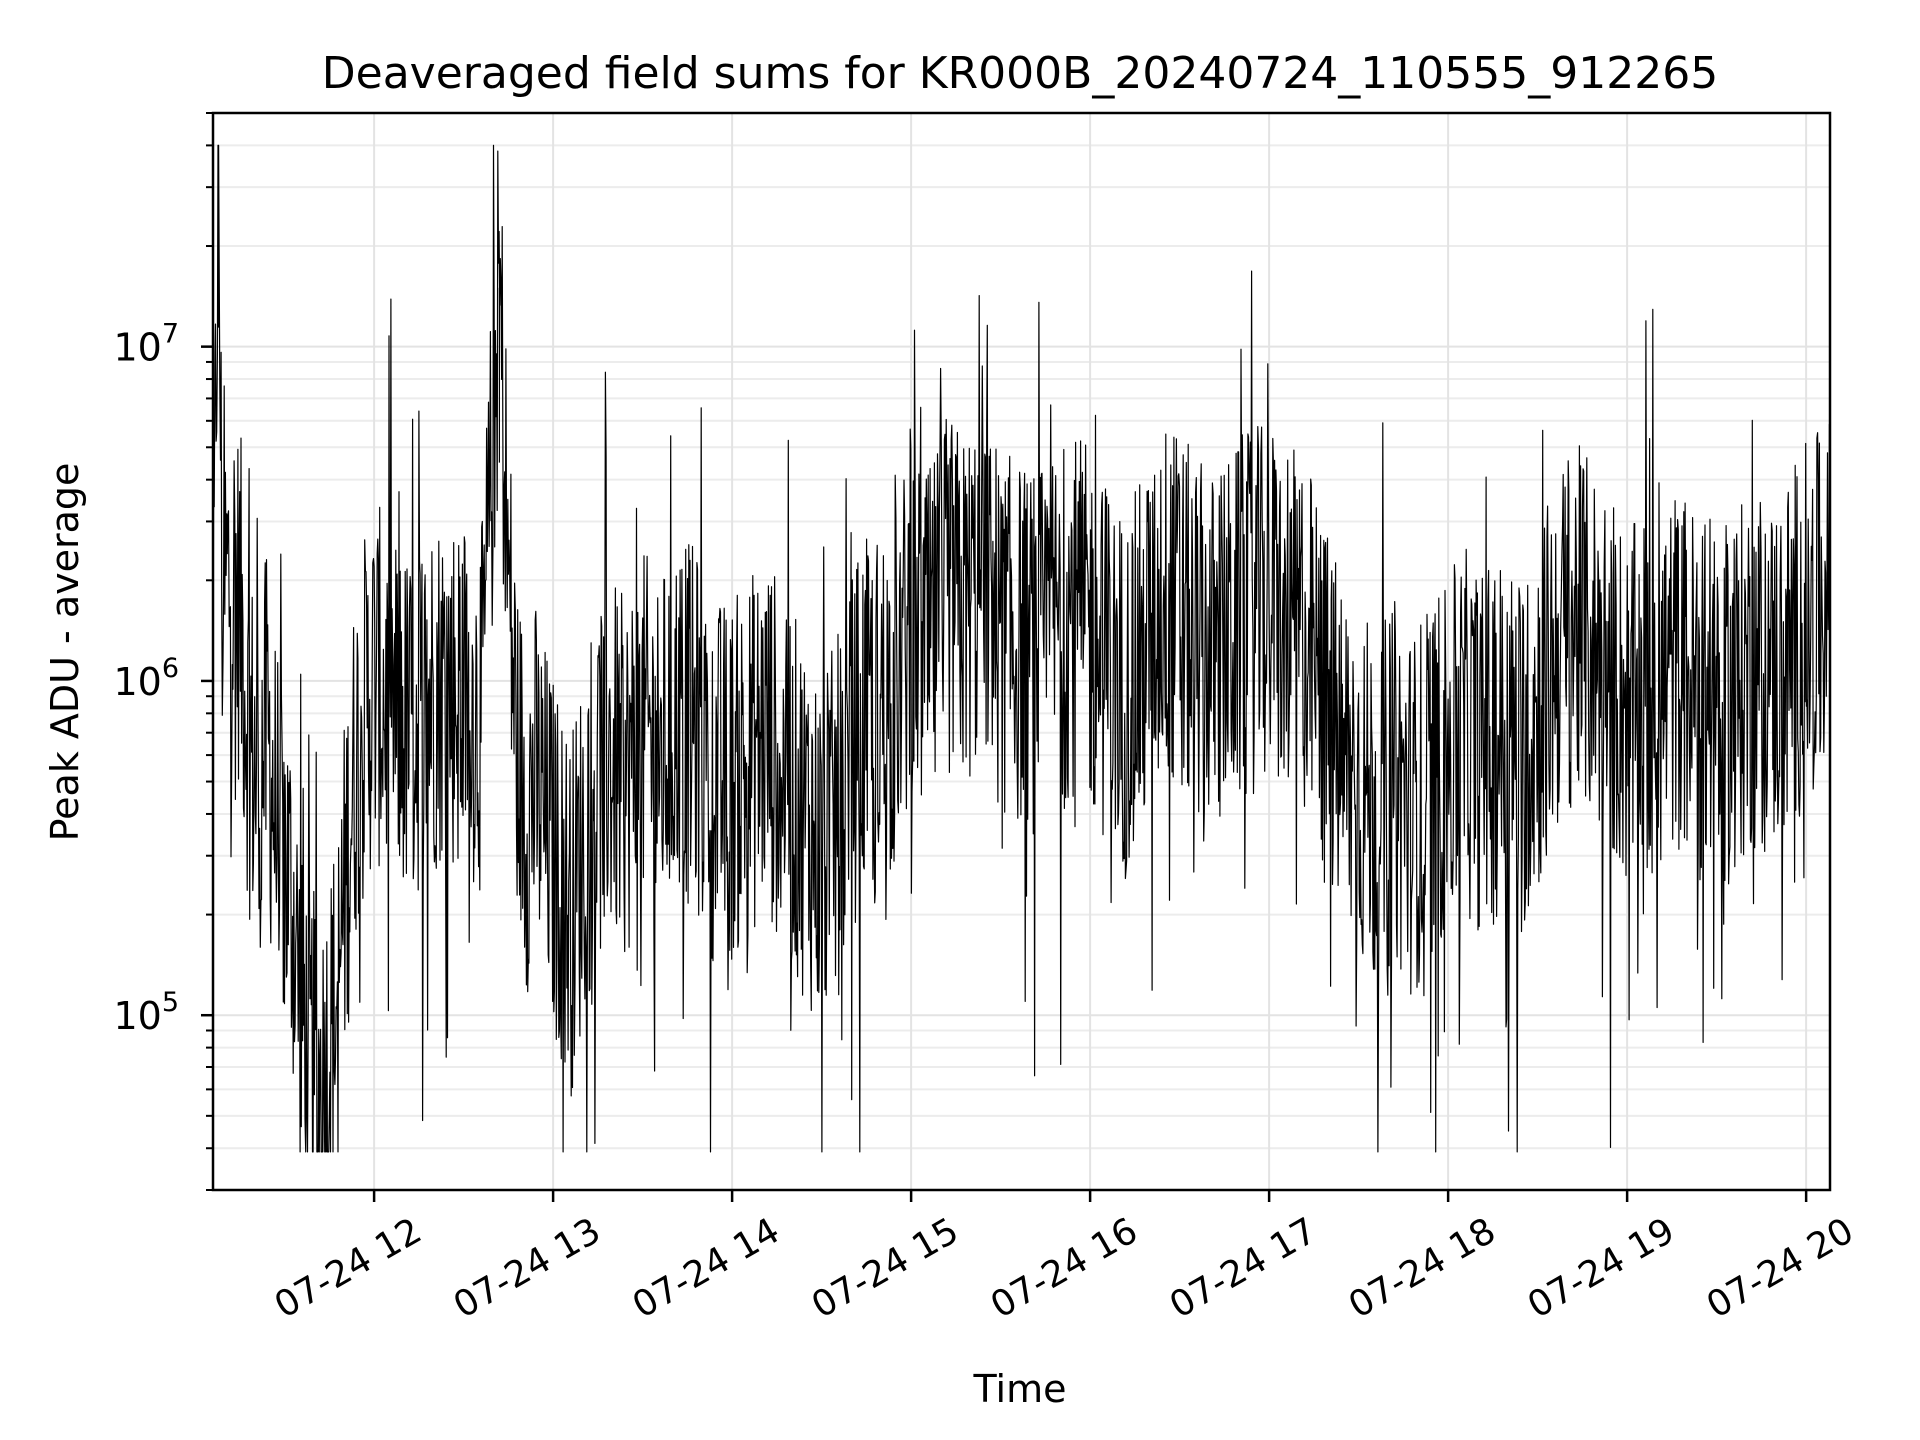 This screenshot has width=1920, height=1440. Describe the element at coordinates (163, 651) in the screenshot. I see `y-axis: 10⁵ 10⁶ 10⁷` at that location.